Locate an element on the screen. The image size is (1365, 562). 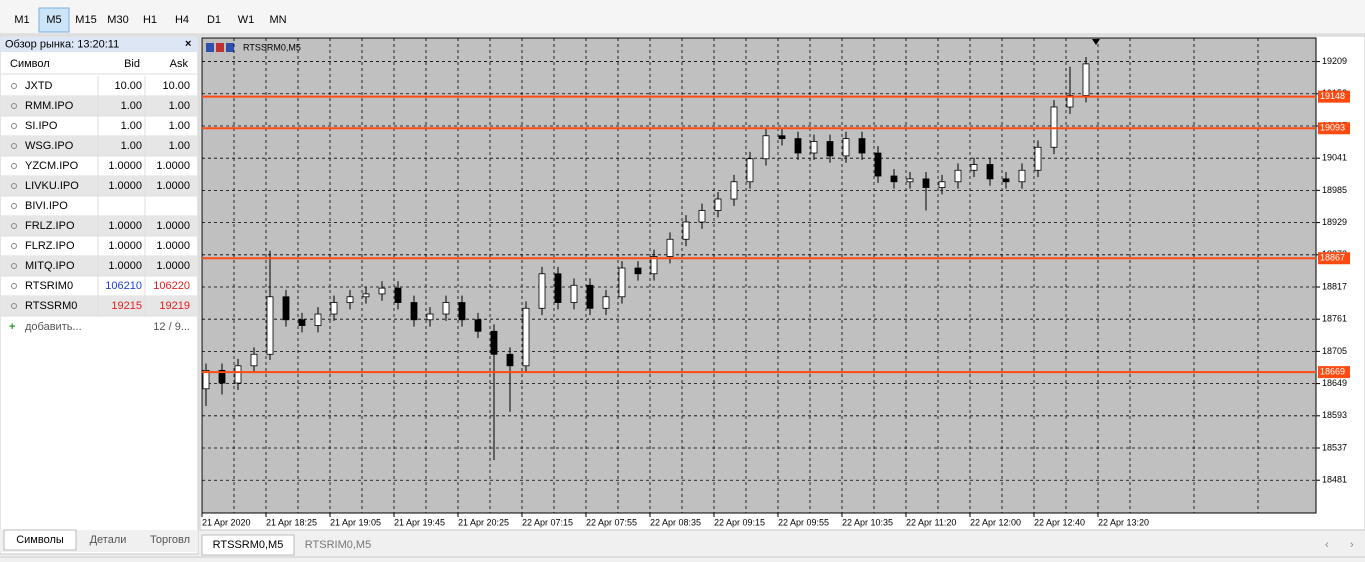
symbol: RMM.IPO is located at coordinates (49, 106).